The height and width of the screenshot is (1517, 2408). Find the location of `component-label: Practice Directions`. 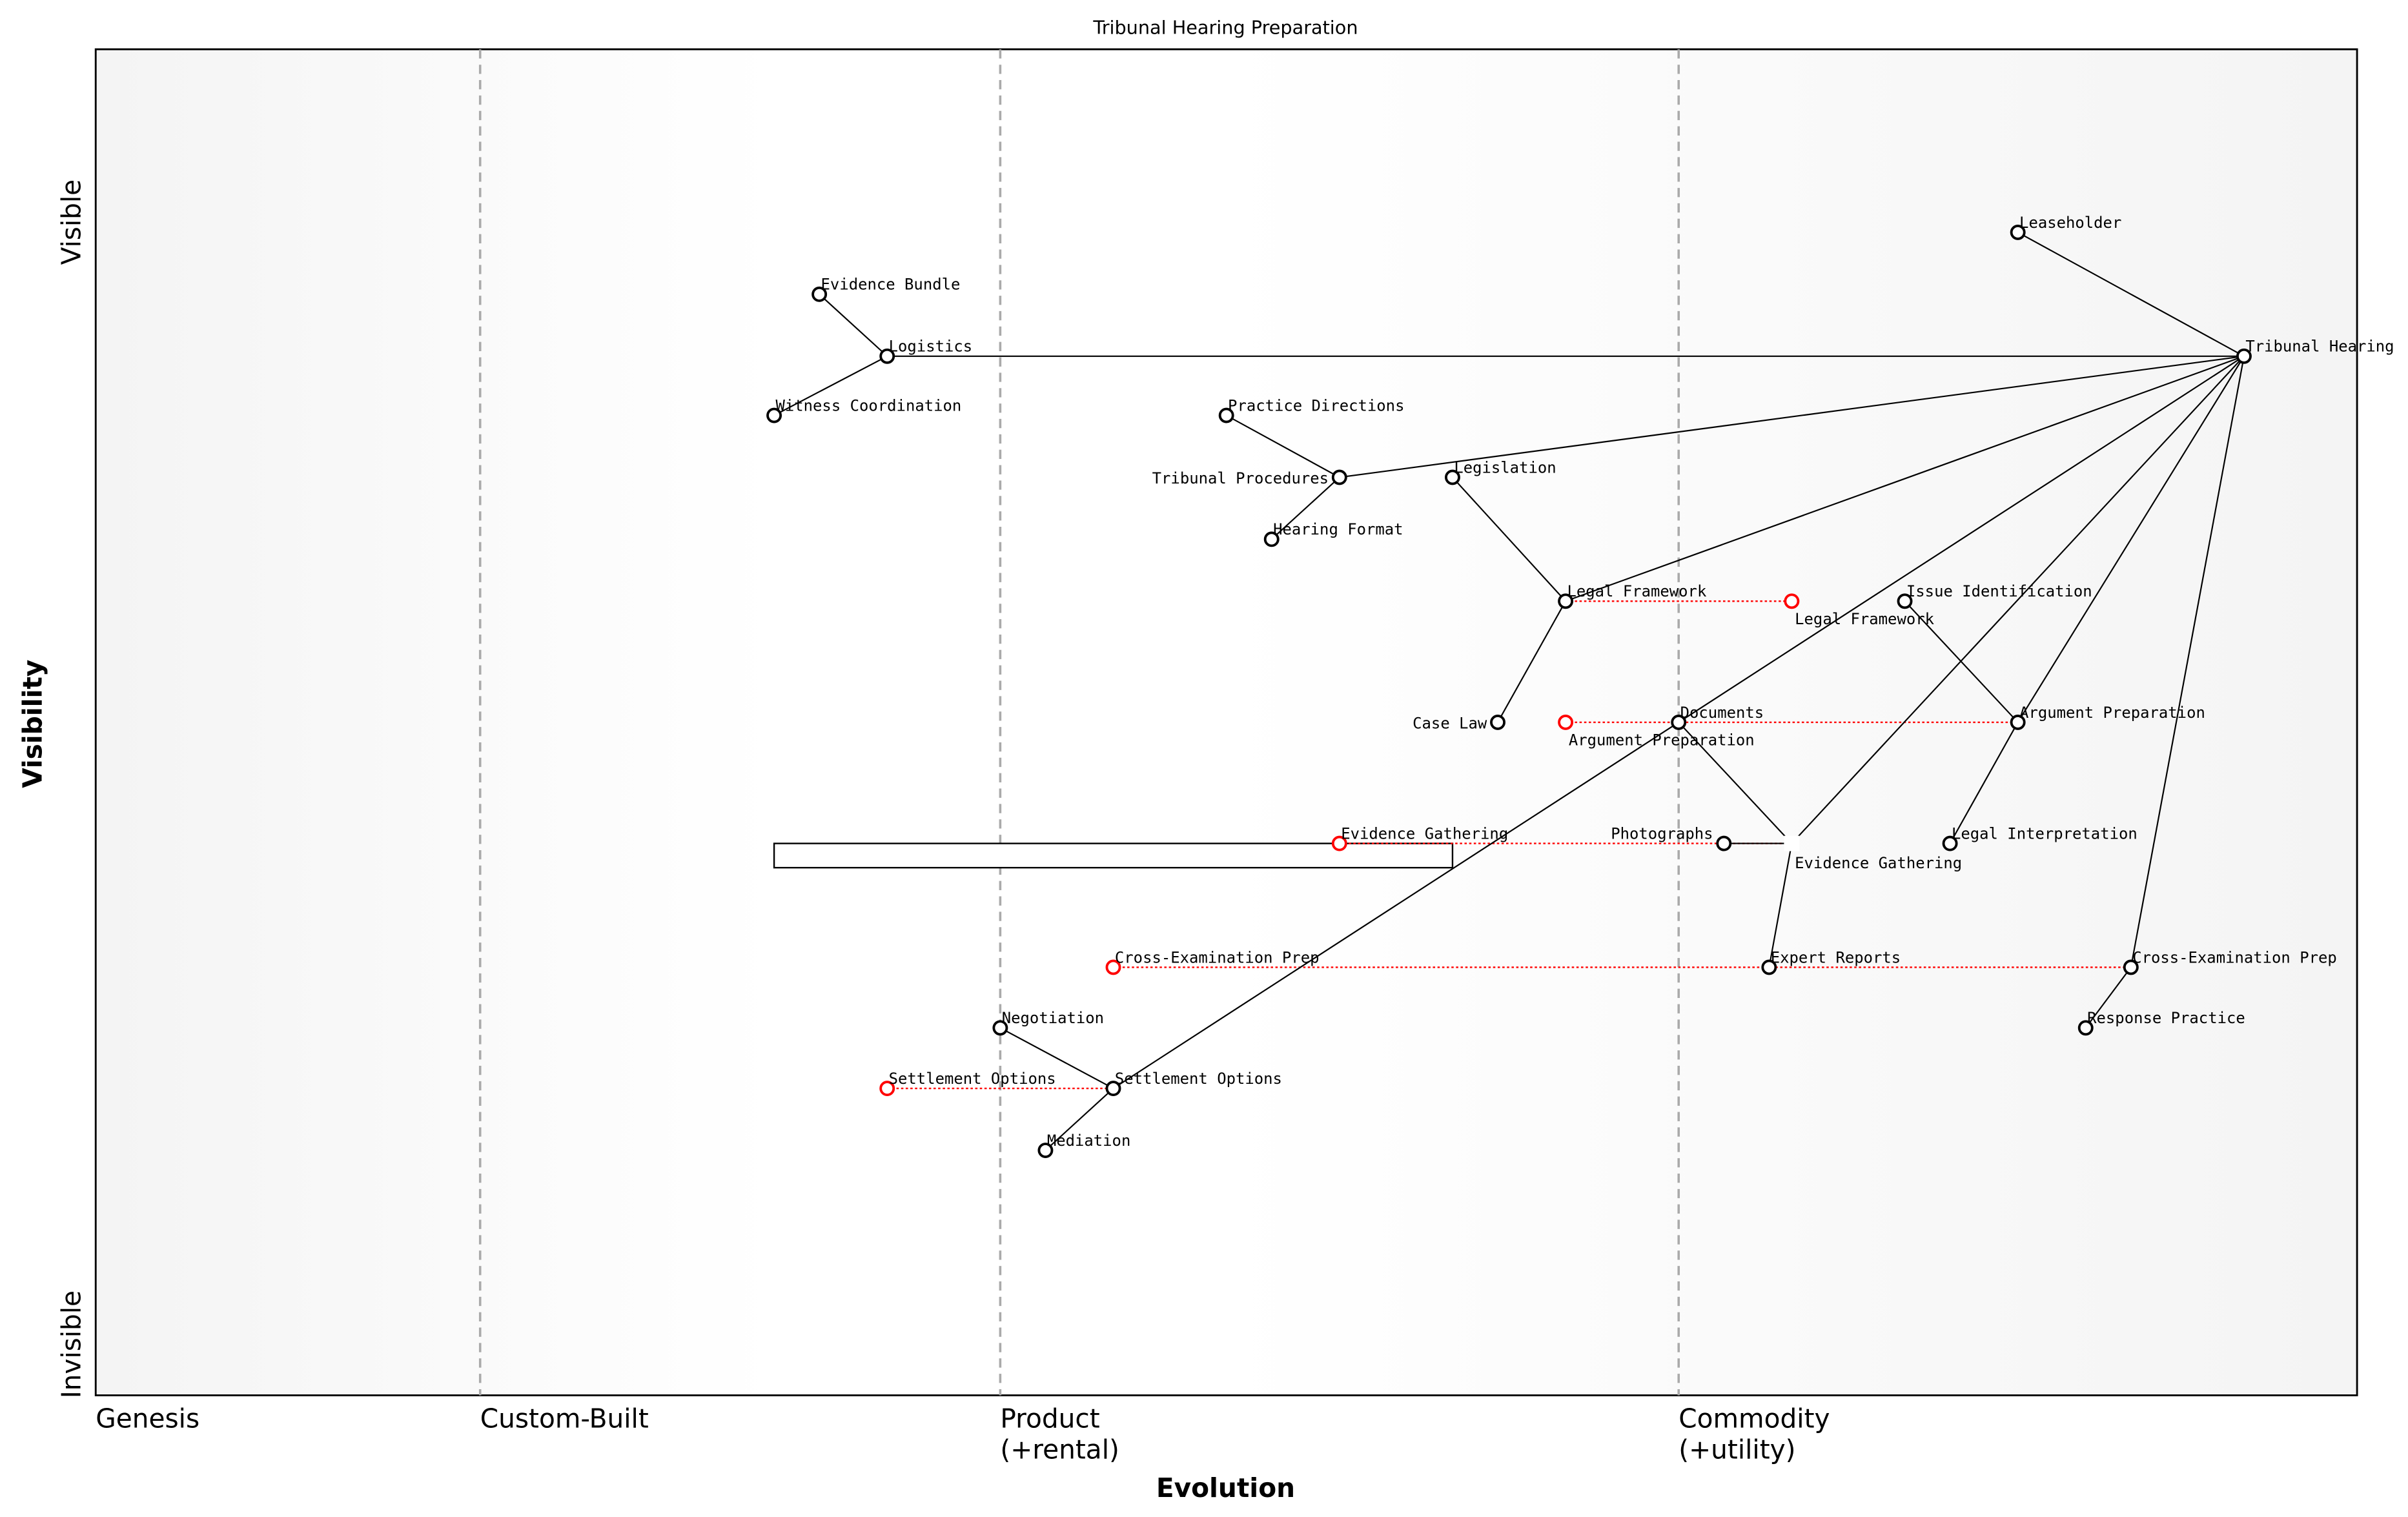

component-label: Practice Directions is located at coordinates (1316, 405).